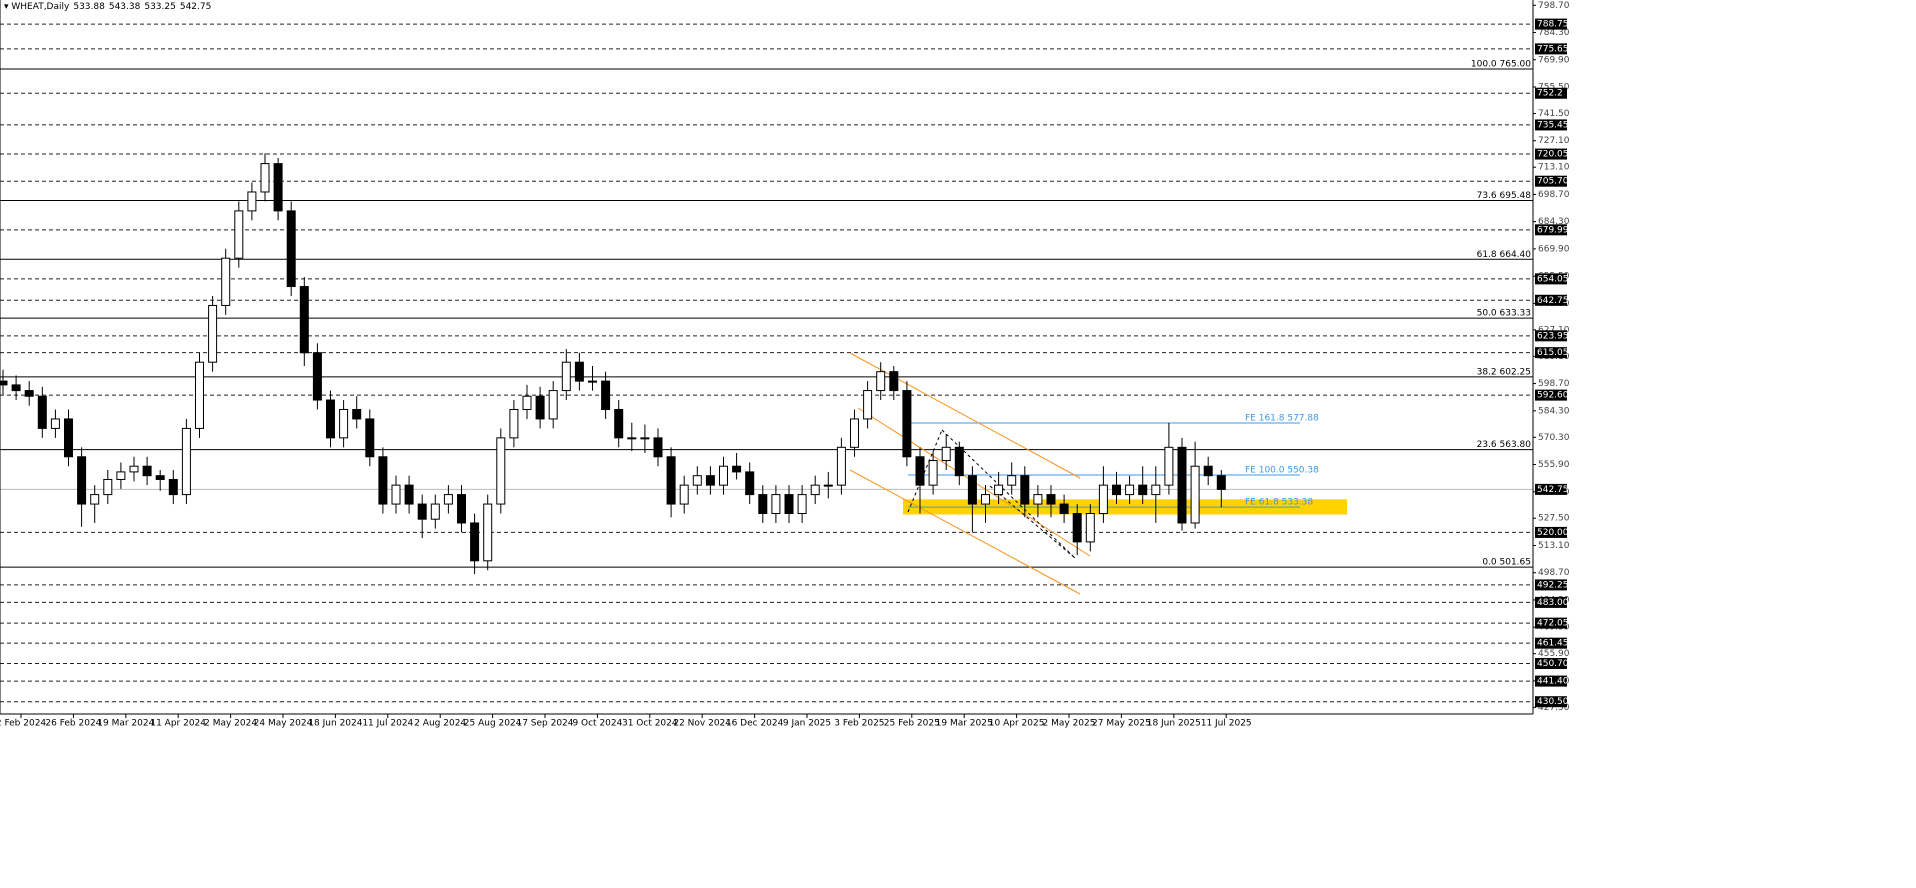 The image size is (1916, 888). What do you see at coordinates (1226, 724) in the screenshot?
I see `x-tick-label: 11 Jul 2025` at bounding box center [1226, 724].